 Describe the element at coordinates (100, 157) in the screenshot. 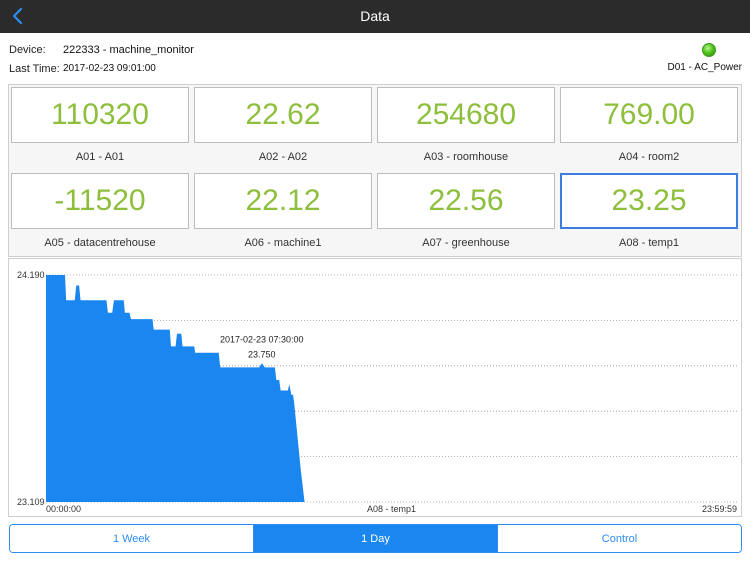

I see `sensor-label: A01 - A01` at that location.